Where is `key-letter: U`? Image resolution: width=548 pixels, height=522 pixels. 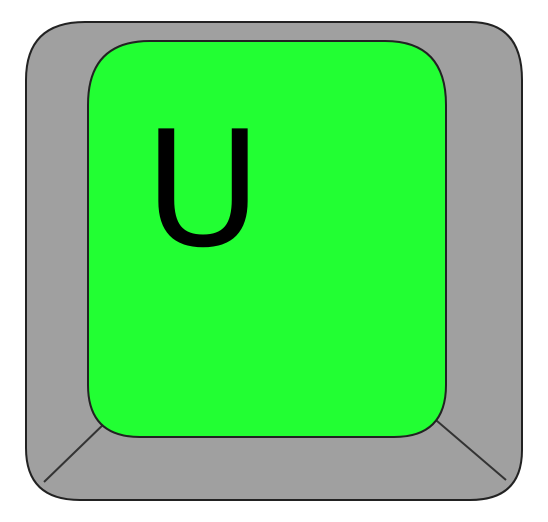 key-letter: U is located at coordinates (202, 189).